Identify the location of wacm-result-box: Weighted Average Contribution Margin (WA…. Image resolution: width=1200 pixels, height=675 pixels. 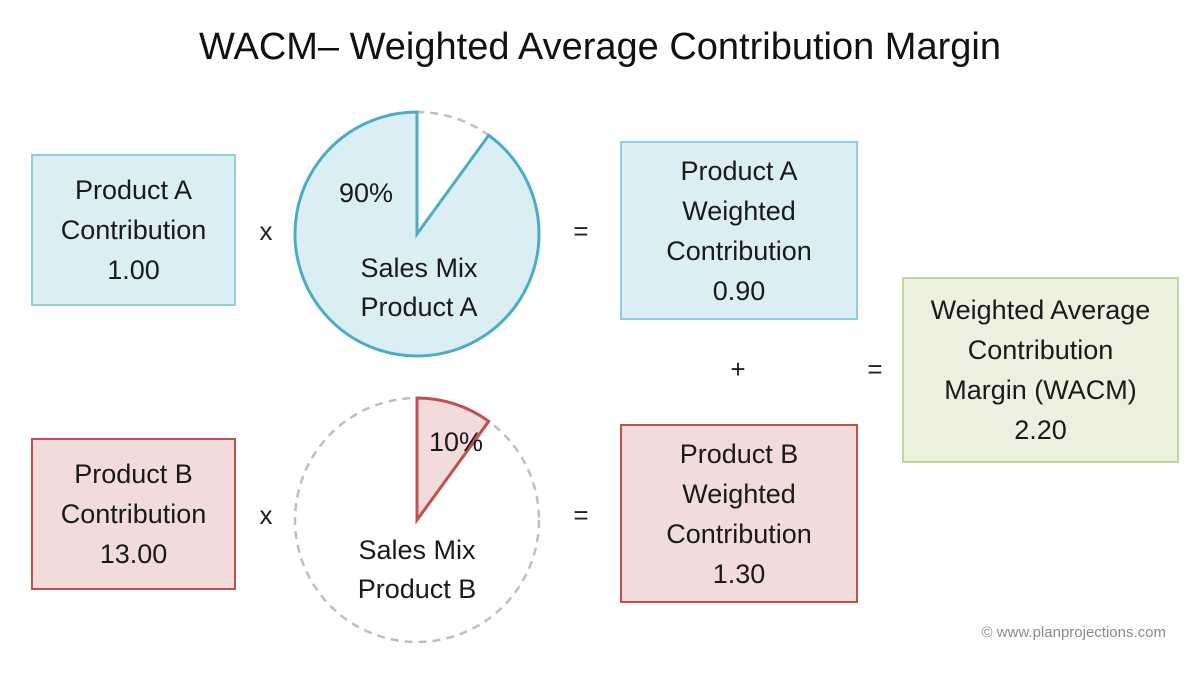
(1040, 370).